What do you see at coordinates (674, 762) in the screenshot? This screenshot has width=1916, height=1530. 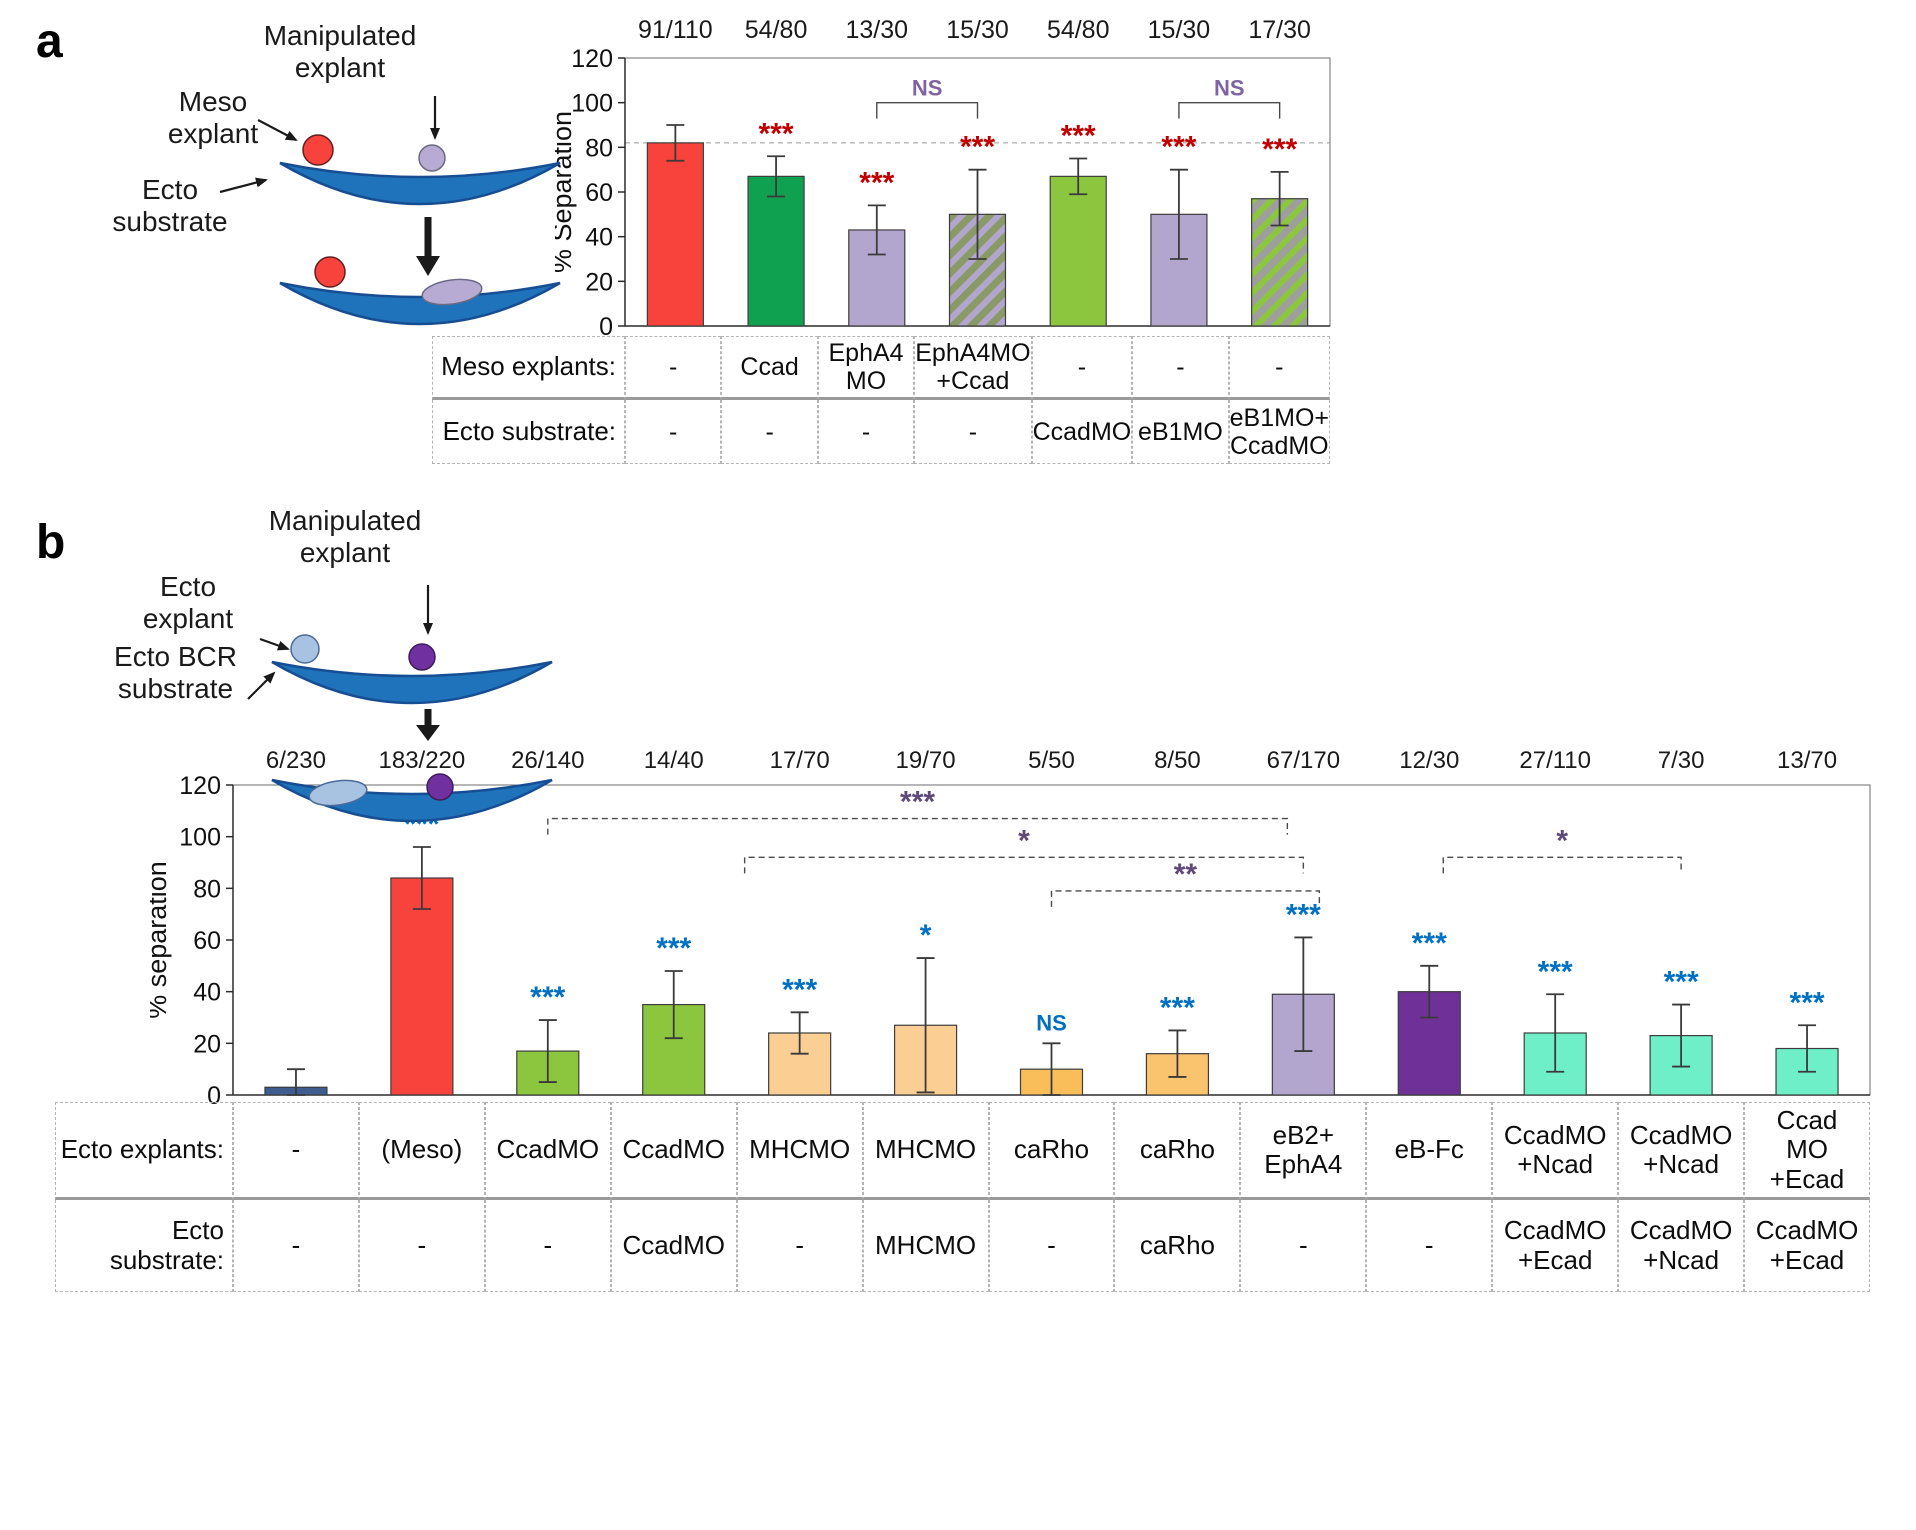 I see `sample-count: 14/40` at bounding box center [674, 762].